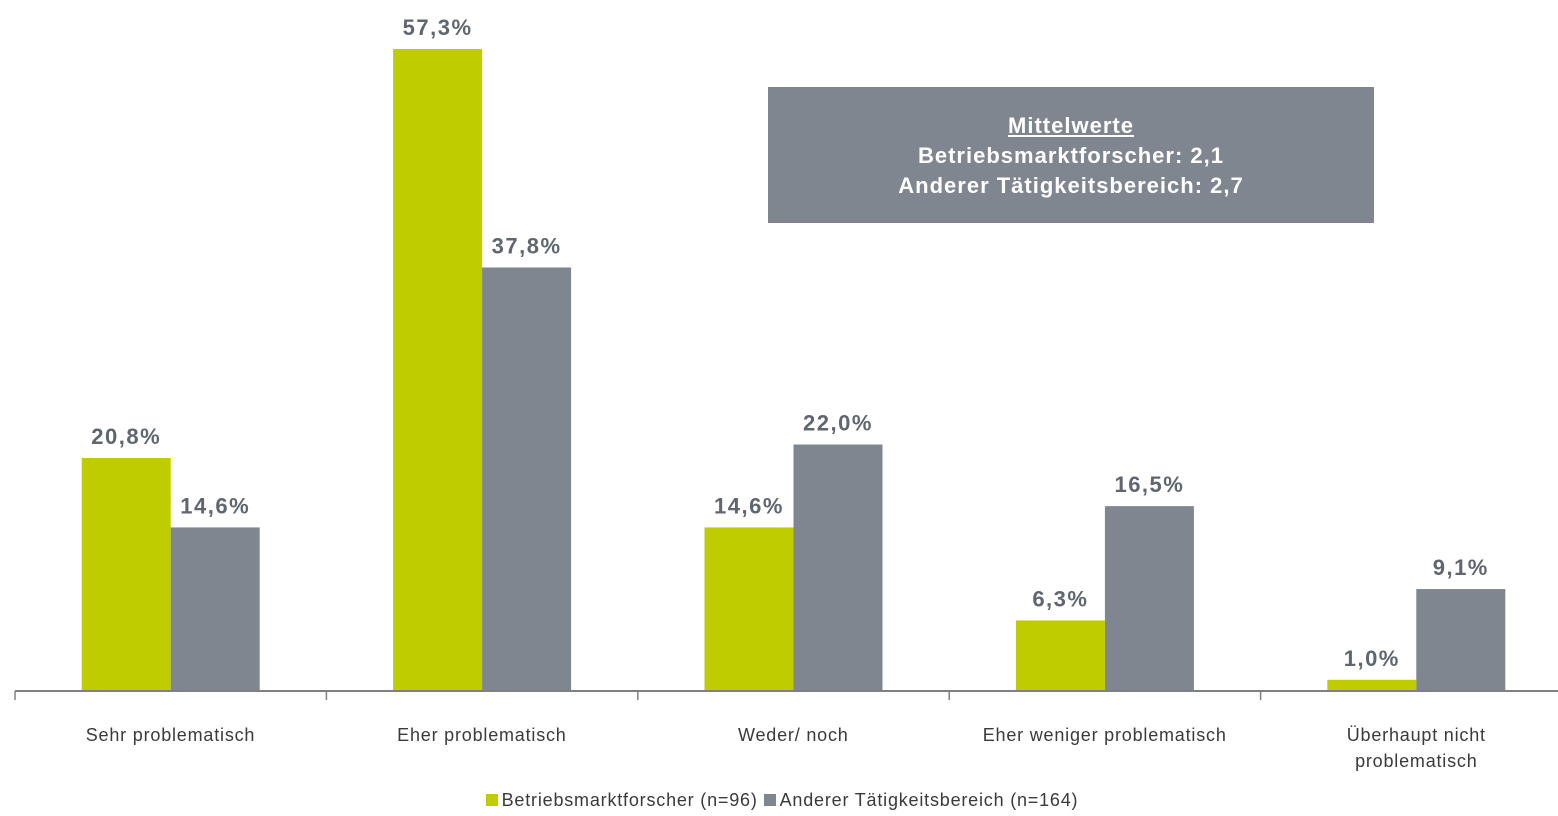 This screenshot has height=816, width=1558. I want to click on annotation-line: Betriebsmarktforscher: 2,1, so click(1070, 155).